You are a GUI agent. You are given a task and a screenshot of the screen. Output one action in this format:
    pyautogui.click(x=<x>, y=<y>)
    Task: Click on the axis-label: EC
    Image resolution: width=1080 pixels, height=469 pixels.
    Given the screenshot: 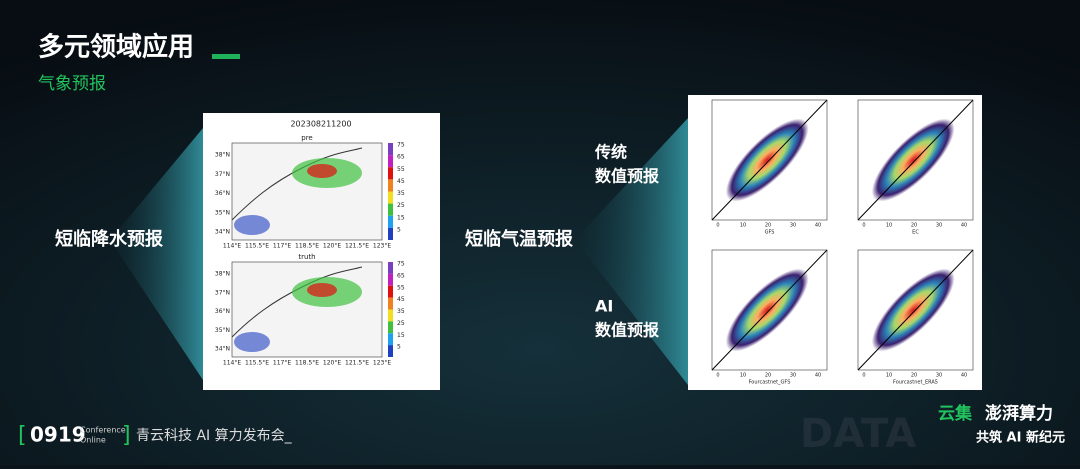 What is the action you would take?
    pyautogui.click(x=915, y=233)
    